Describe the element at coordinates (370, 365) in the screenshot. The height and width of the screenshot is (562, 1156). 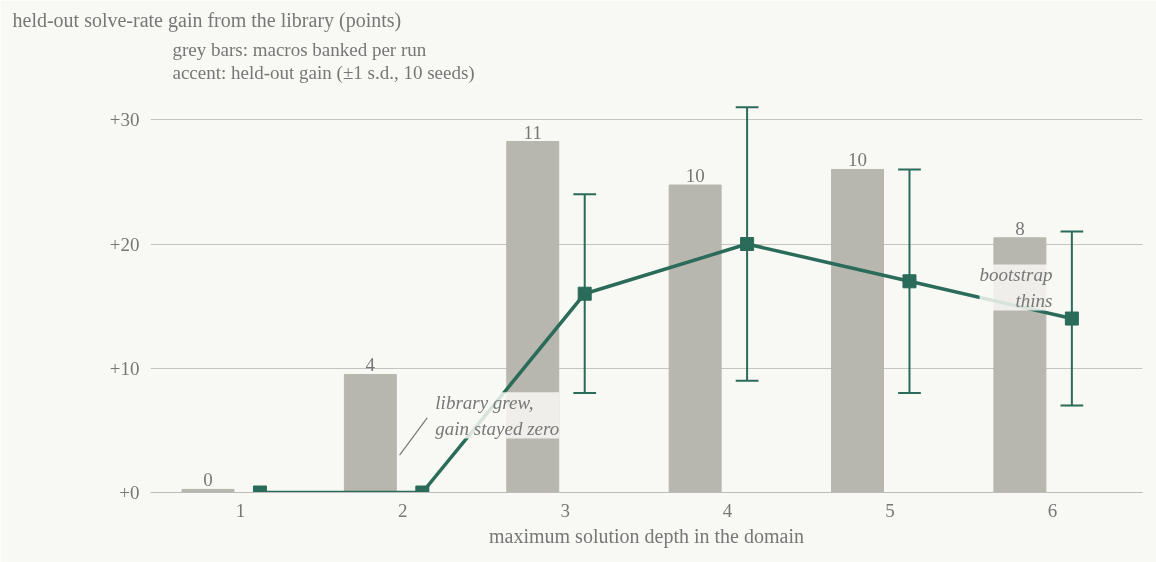
I see `data-label: 4` at that location.